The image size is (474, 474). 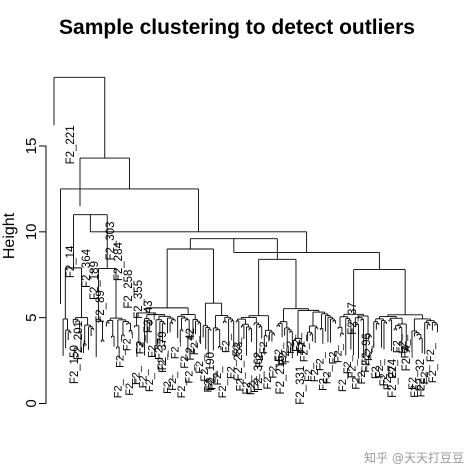 I want to click on leaf-label: F2_150, so click(x=75, y=364).